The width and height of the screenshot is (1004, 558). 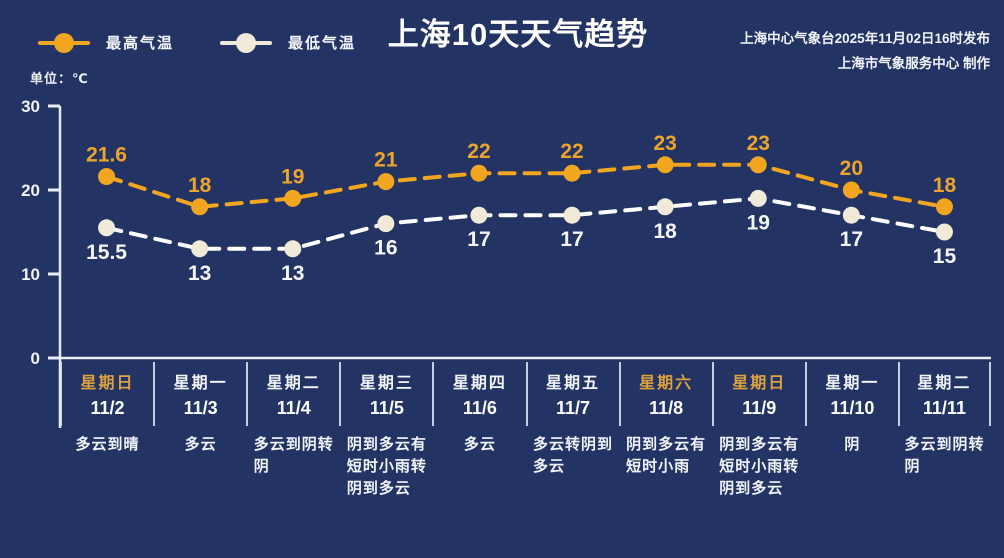 I want to click on day-column: 星期六 11/8 阴到多云有短时小雨, so click(x=665, y=418).